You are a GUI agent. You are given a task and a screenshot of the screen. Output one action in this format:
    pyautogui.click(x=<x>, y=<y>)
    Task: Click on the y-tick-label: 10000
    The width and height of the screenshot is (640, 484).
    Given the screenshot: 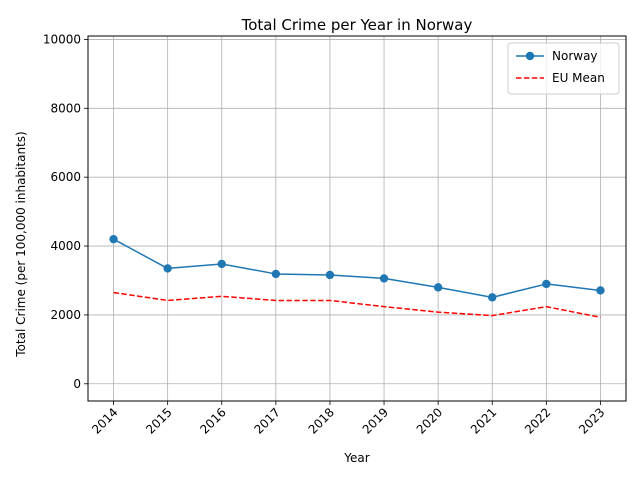 What is the action you would take?
    pyautogui.click(x=62, y=39)
    